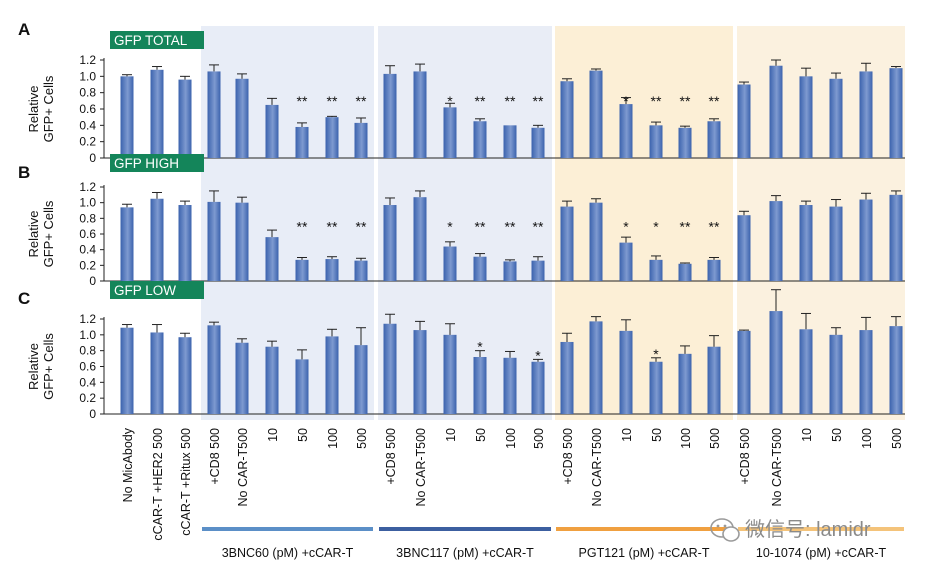 This screenshot has width=928, height=569. I want to click on panel-letter-B: B, so click(24, 172).